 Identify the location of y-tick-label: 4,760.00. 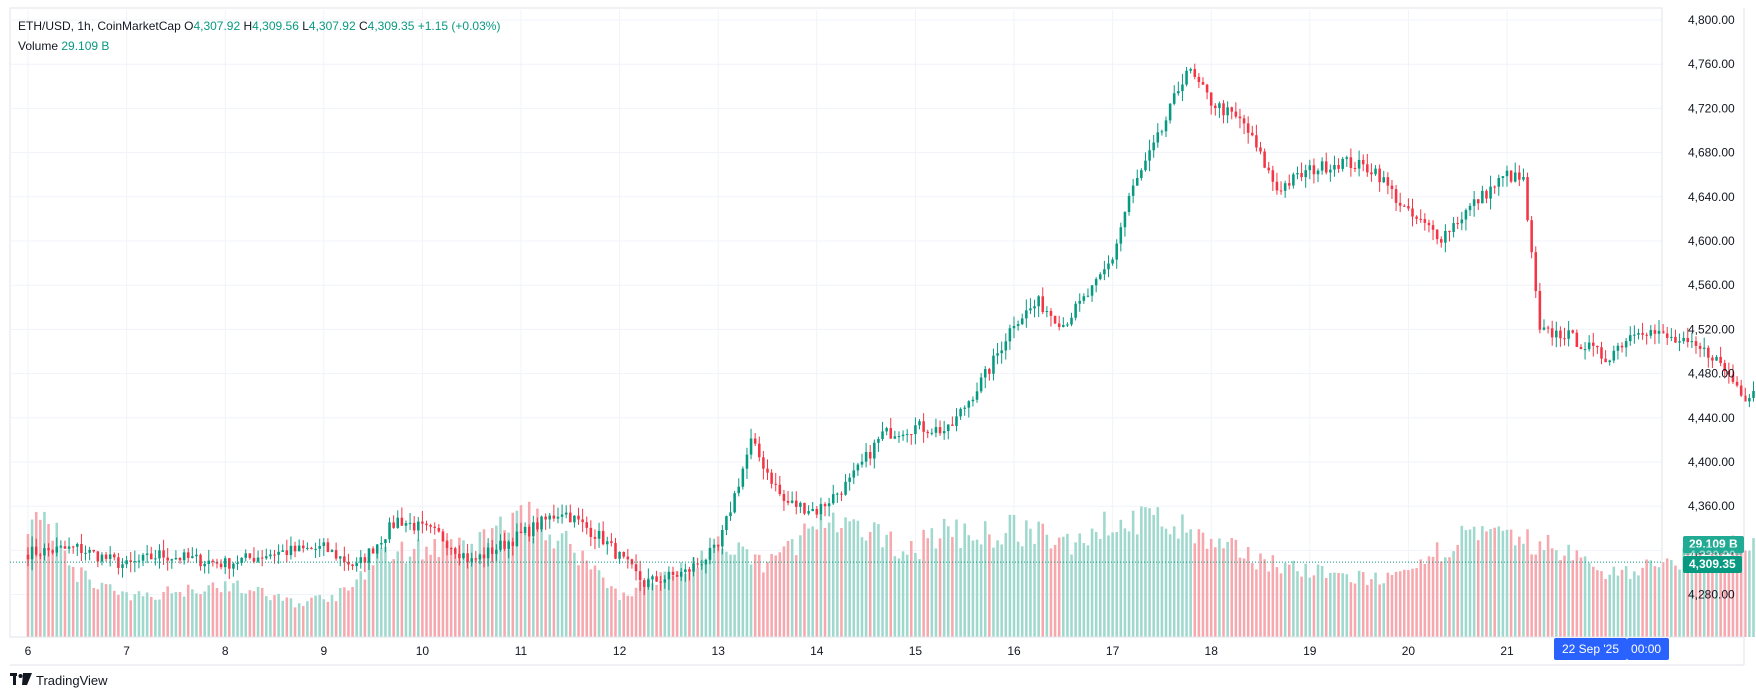
(1711, 64).